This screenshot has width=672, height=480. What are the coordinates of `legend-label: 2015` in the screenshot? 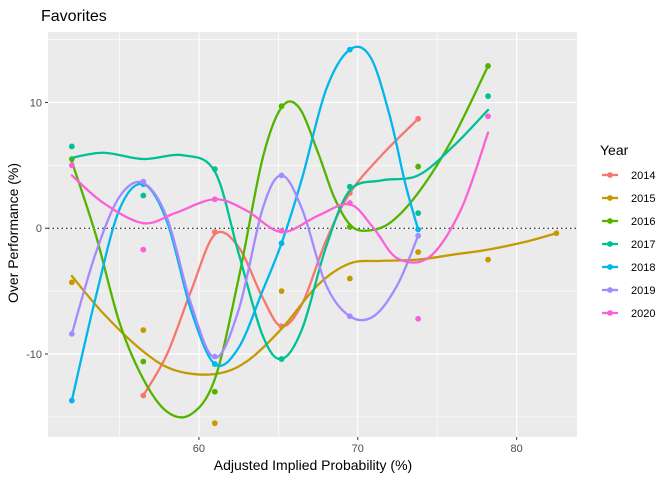 It's located at (643, 199).